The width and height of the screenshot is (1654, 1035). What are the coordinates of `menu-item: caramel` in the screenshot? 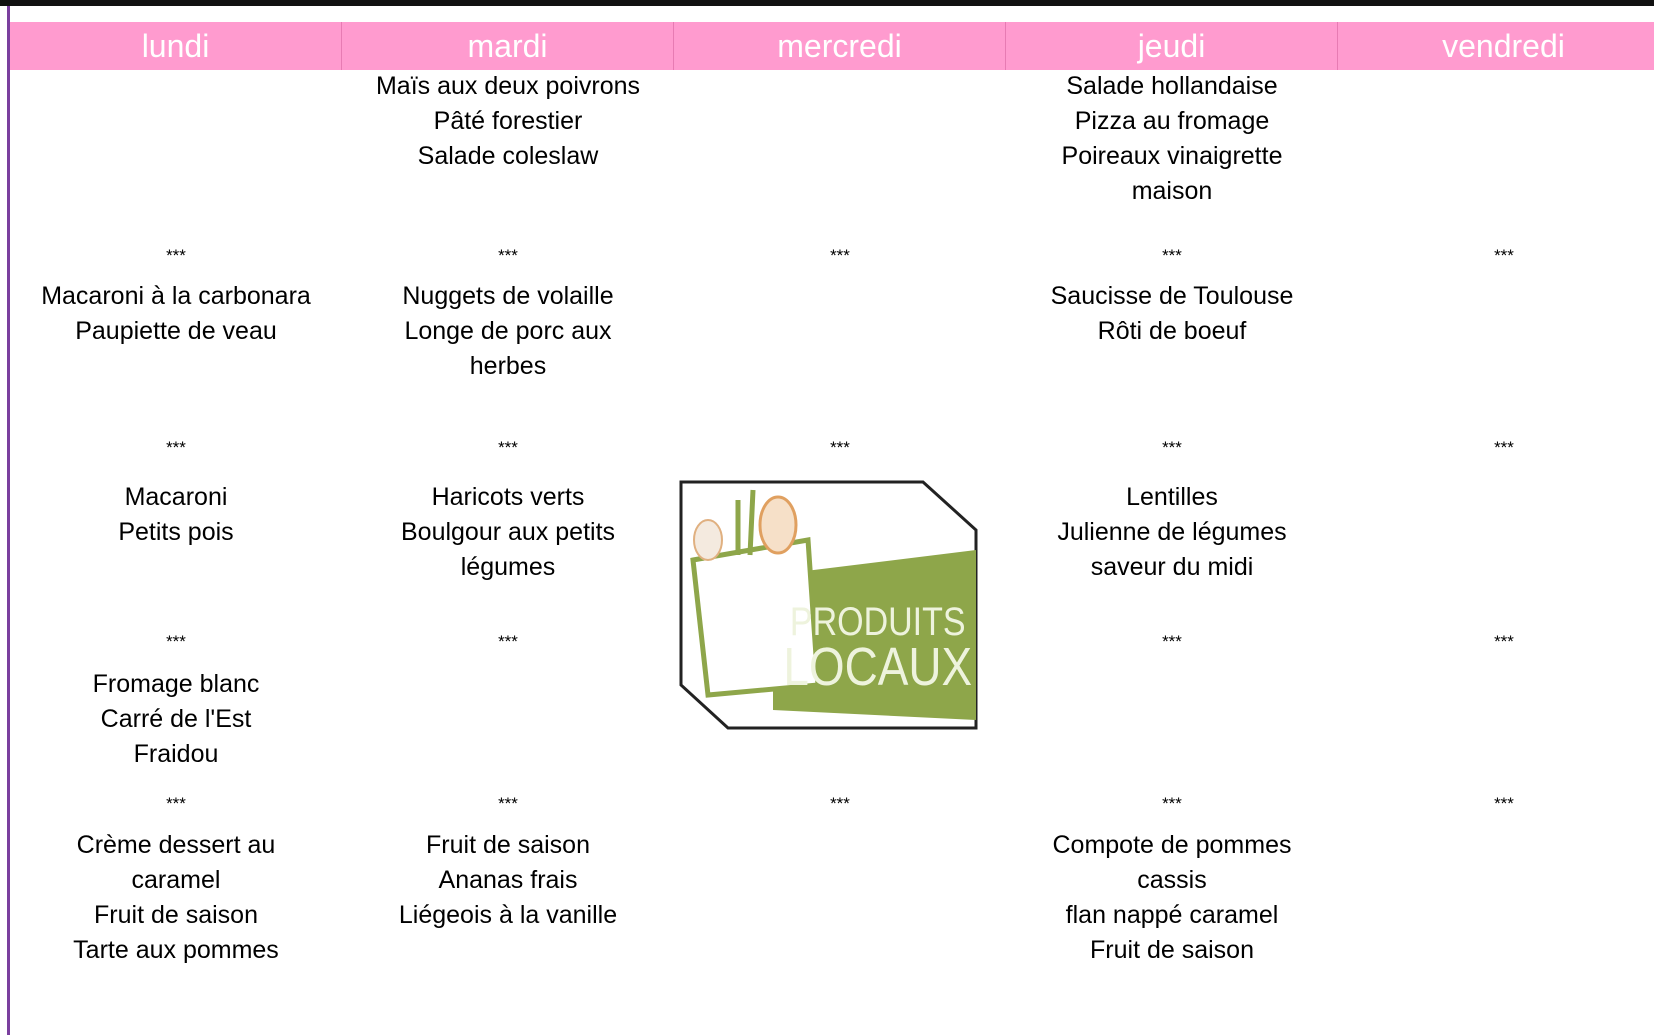 It's located at (176, 880).